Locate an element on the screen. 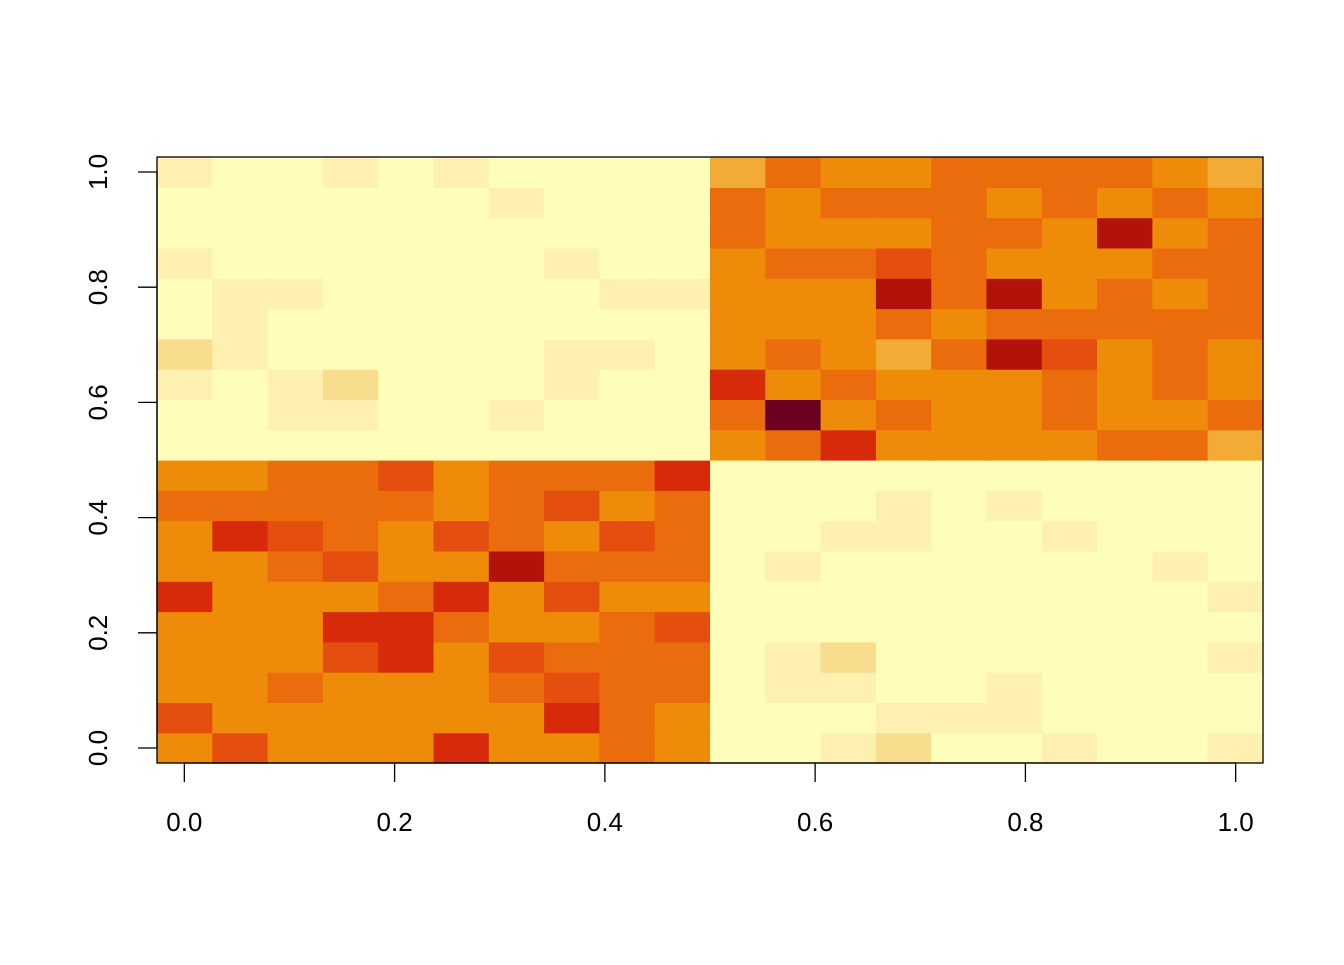  x-tick-label: 0.0 is located at coordinates (184, 822).